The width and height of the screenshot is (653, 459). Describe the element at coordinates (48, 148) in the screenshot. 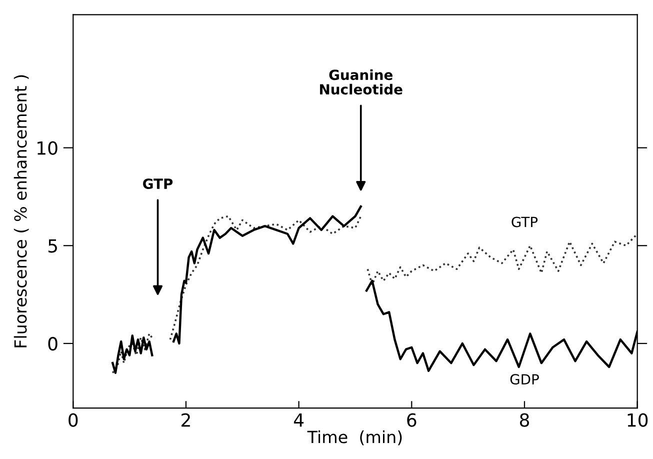

I see `y-tick-label: 10` at that location.